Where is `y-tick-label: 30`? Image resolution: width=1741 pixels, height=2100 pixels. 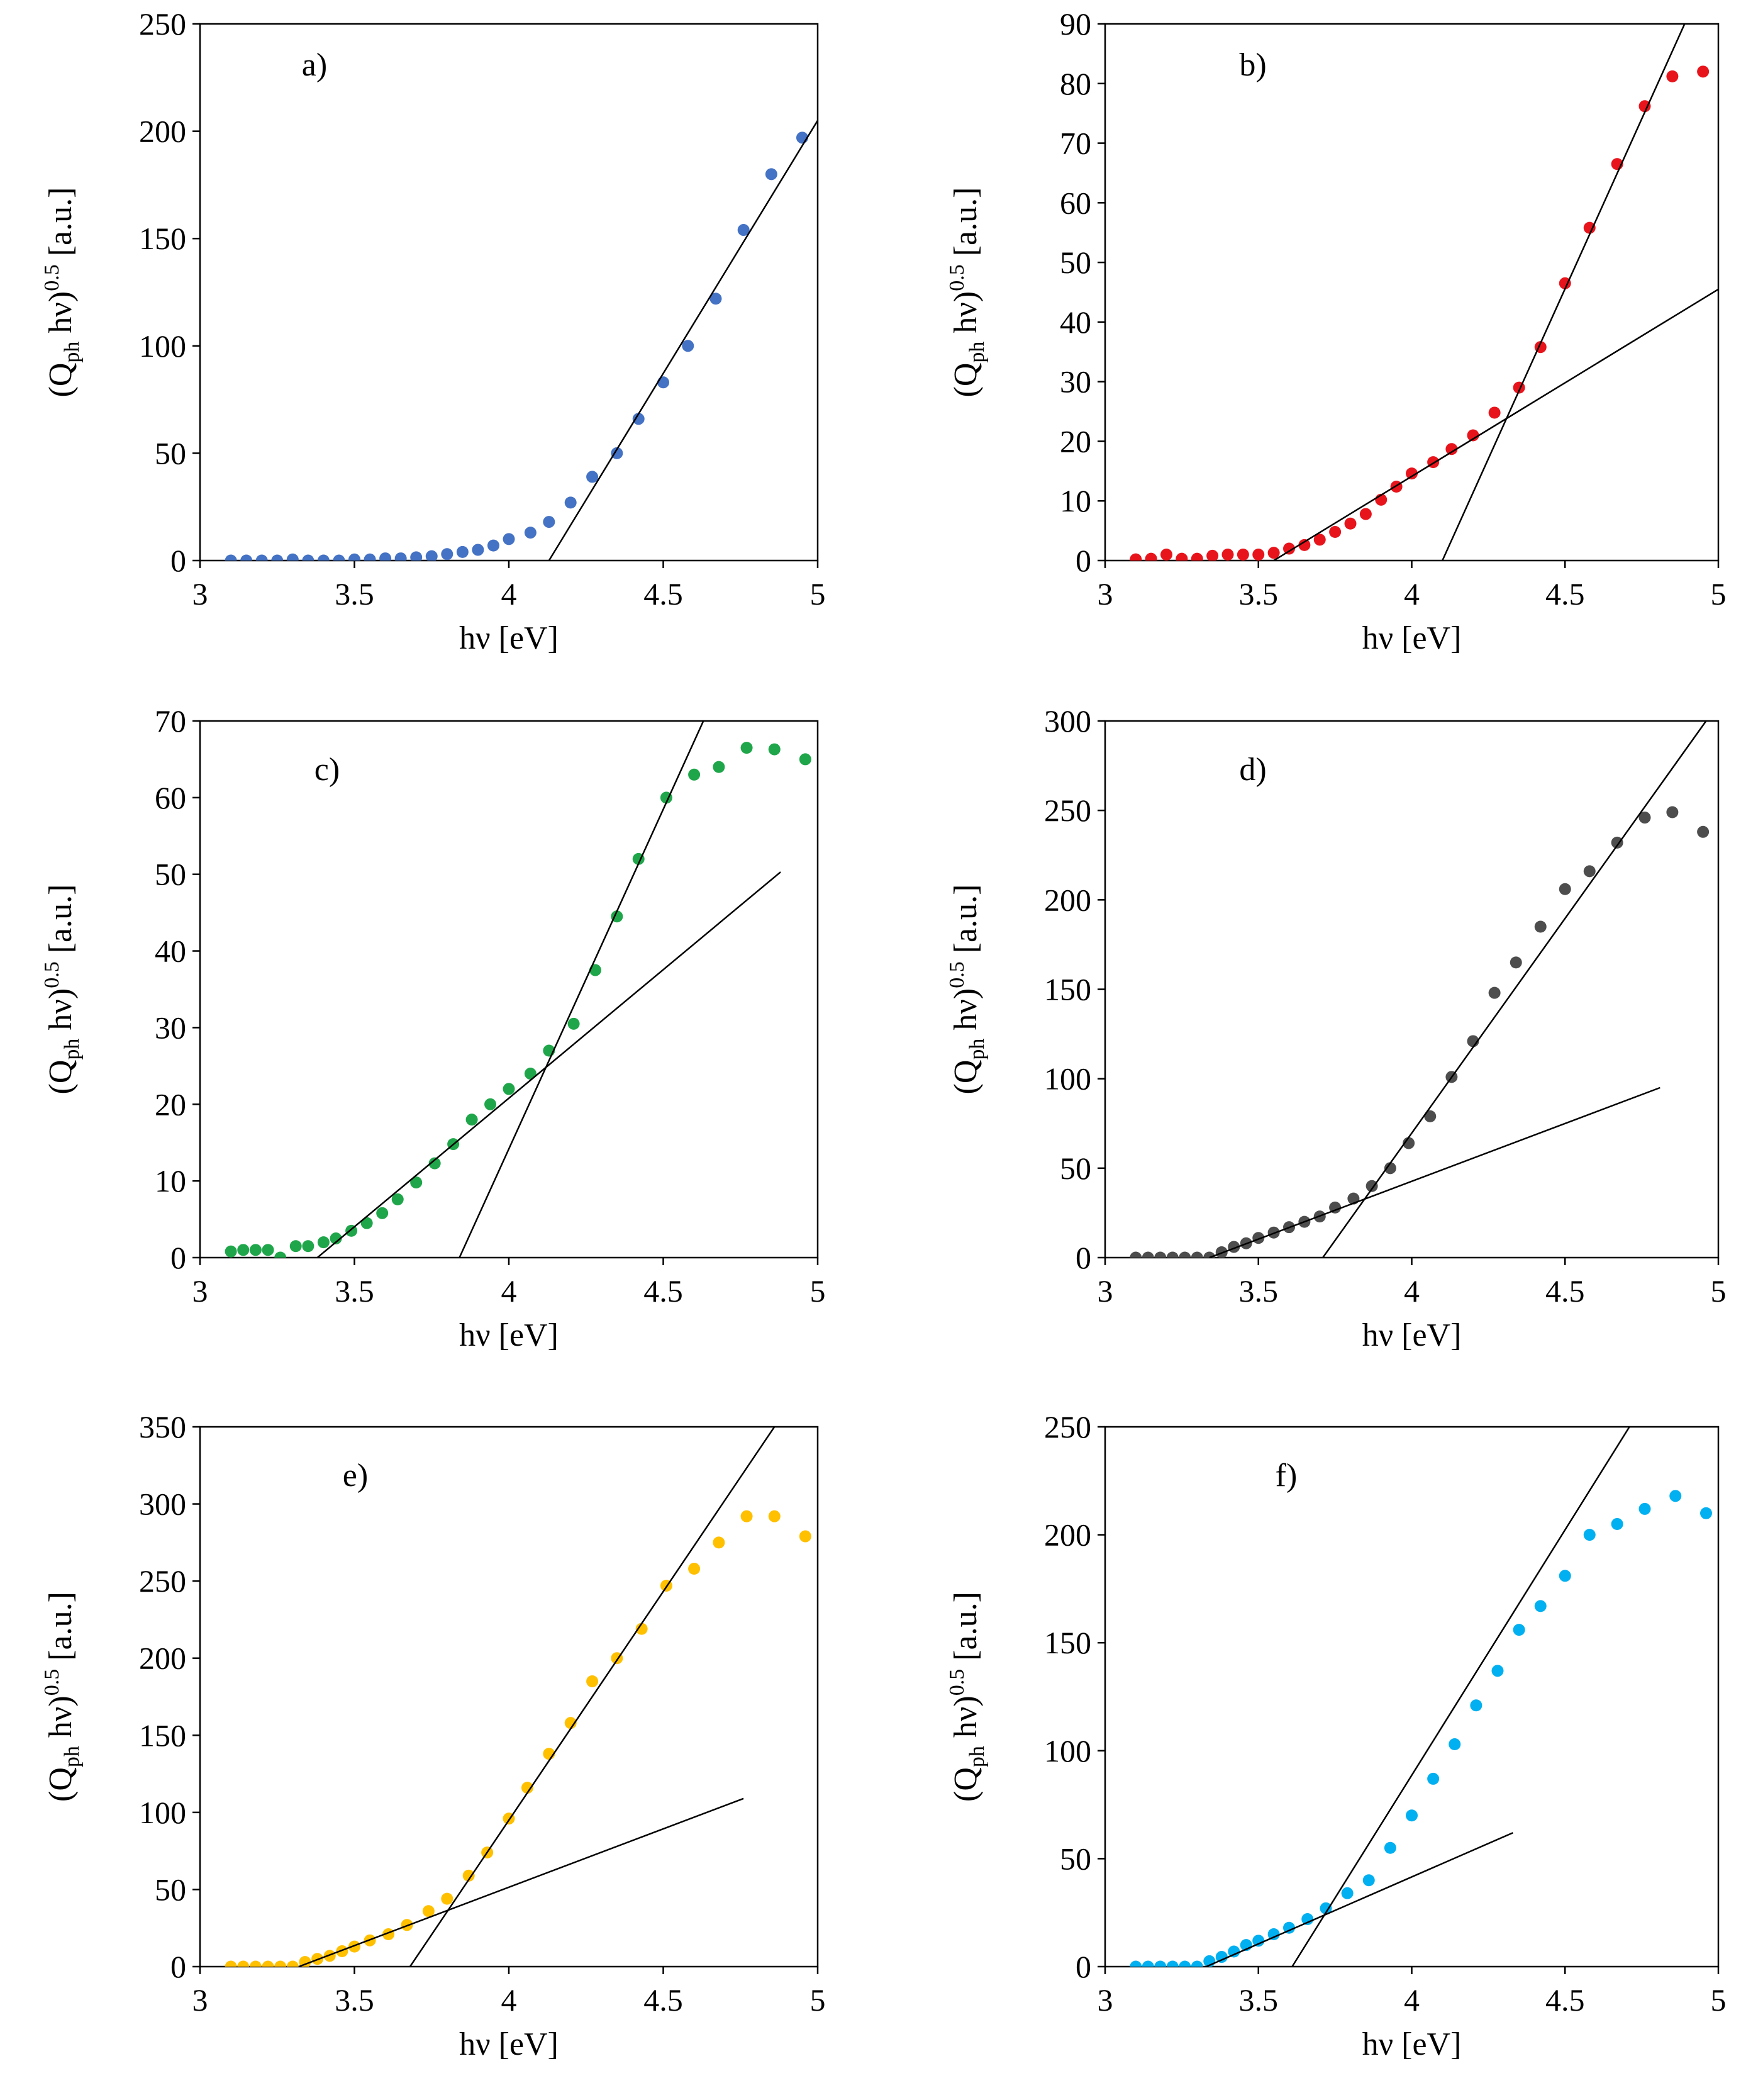 y-tick-label: 30 is located at coordinates (1075, 381).